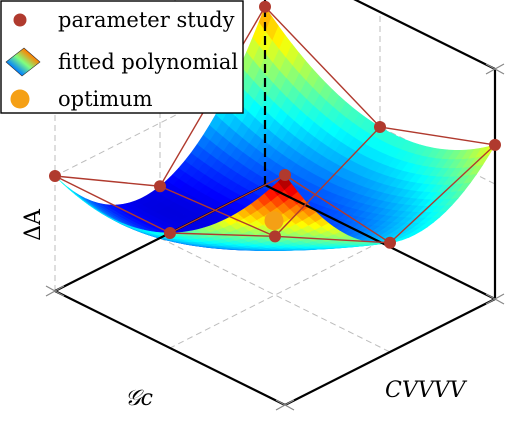 The image size is (521, 428). Describe the element at coordinates (148, 62) in the screenshot. I see `legend-label: fitted polynomial` at that location.